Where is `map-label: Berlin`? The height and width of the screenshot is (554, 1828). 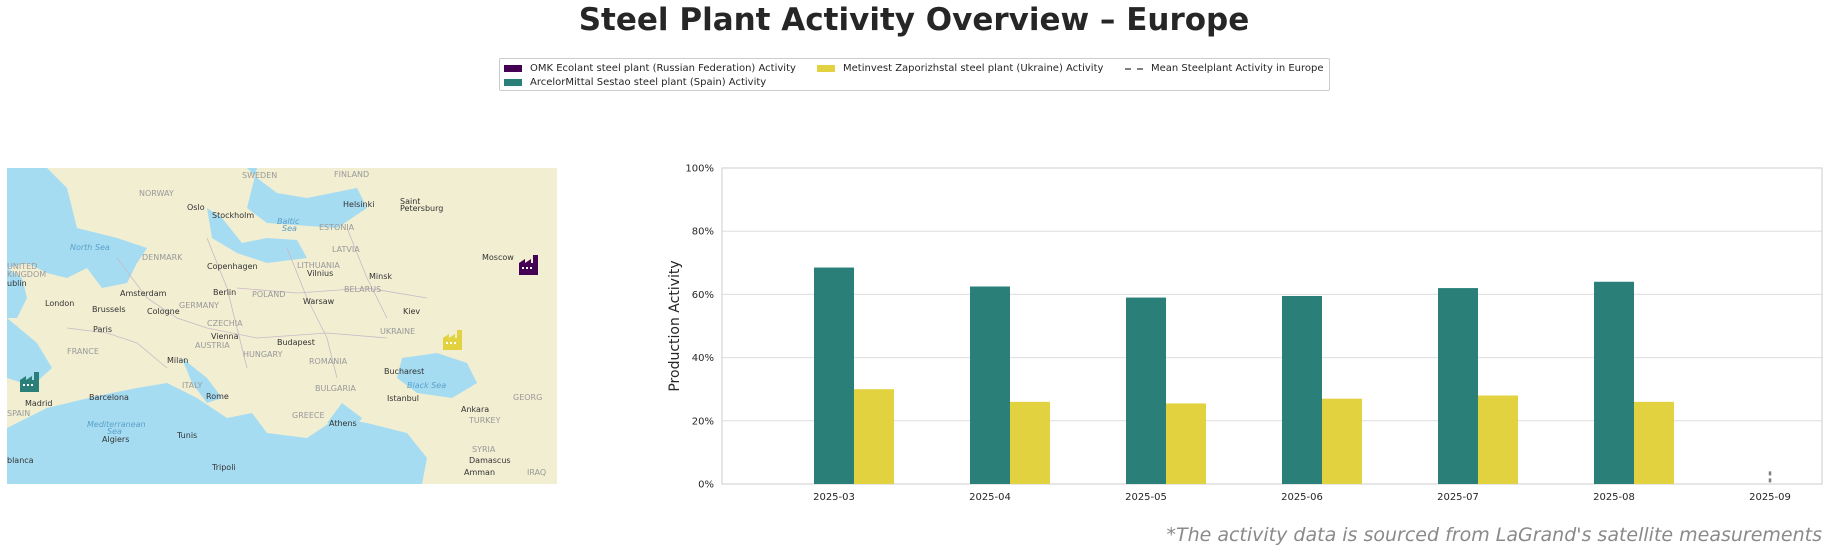
map-label: Berlin is located at coordinates (224, 292).